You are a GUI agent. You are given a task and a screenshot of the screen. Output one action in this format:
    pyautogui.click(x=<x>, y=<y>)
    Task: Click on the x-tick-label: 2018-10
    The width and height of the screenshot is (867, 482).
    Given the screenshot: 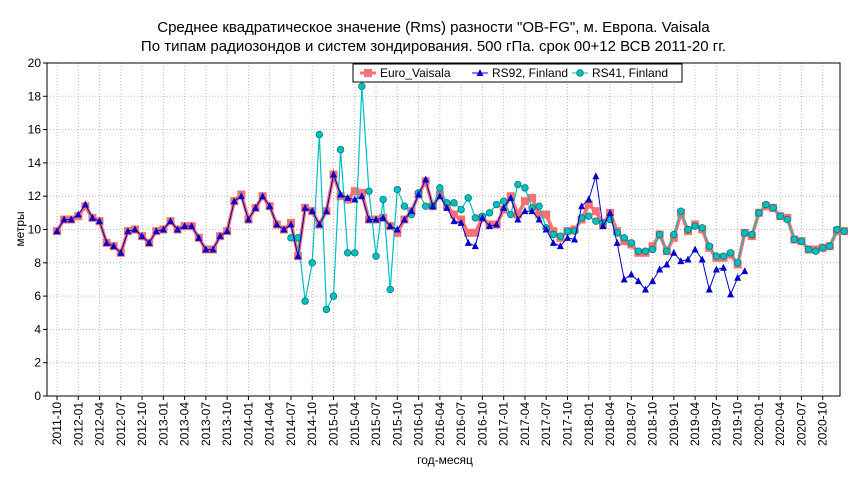 What is the action you would take?
    pyautogui.click(x=653, y=424)
    